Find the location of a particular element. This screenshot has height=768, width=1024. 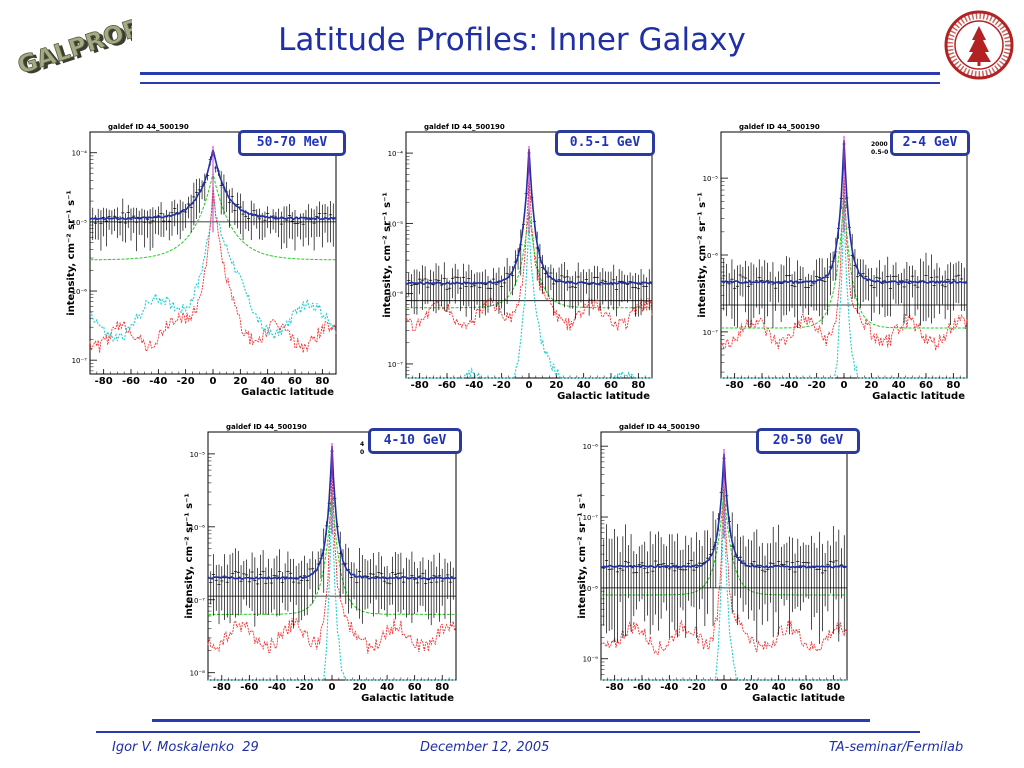

footer-author-name: Igor V. Moskalenko is located at coordinates (173, 747).